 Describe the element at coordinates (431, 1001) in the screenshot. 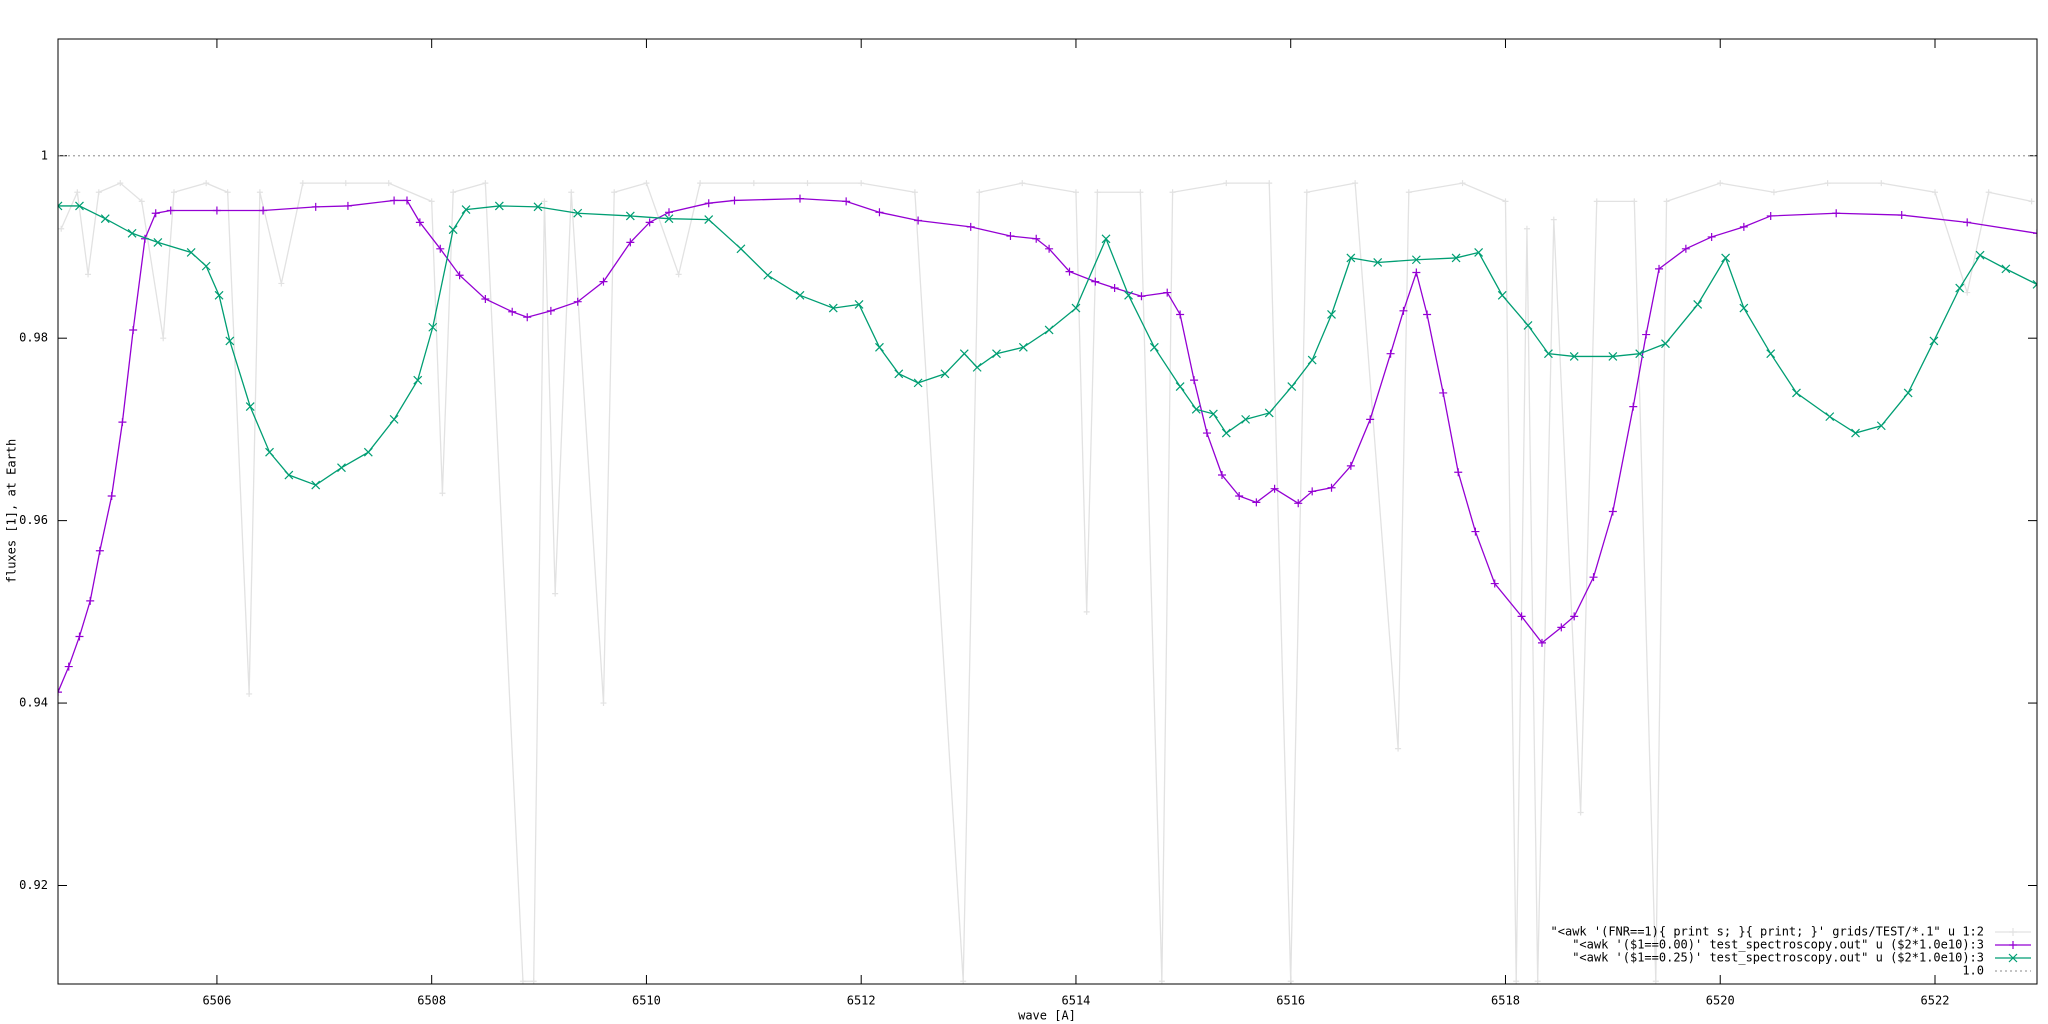

I see `x-tick-label: 6508` at that location.